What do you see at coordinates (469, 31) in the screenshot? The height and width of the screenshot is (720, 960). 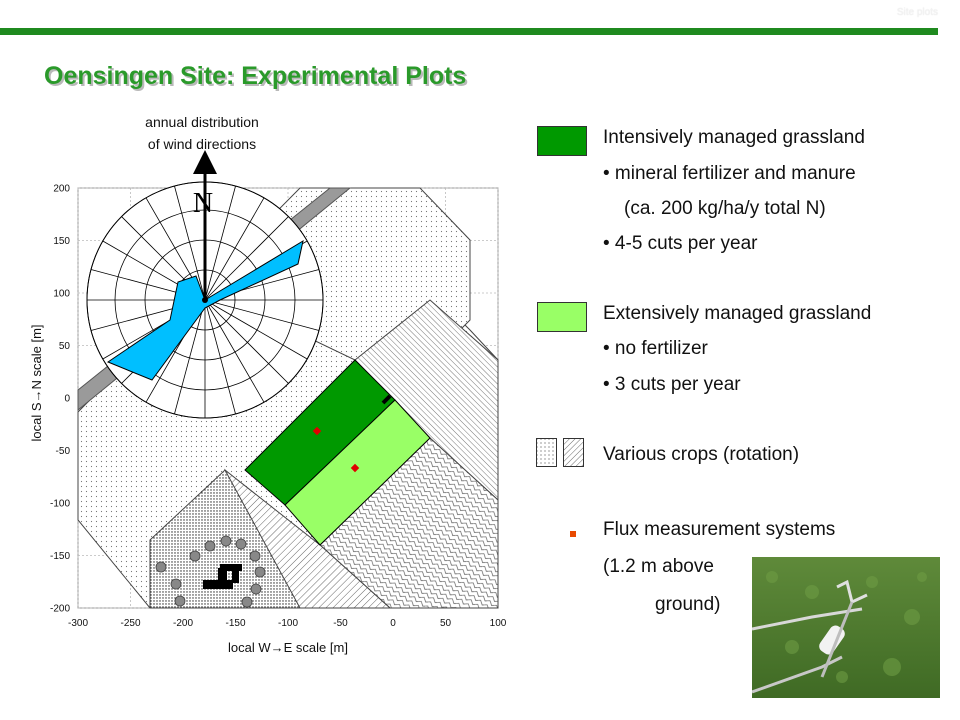 I see `header-bar` at bounding box center [469, 31].